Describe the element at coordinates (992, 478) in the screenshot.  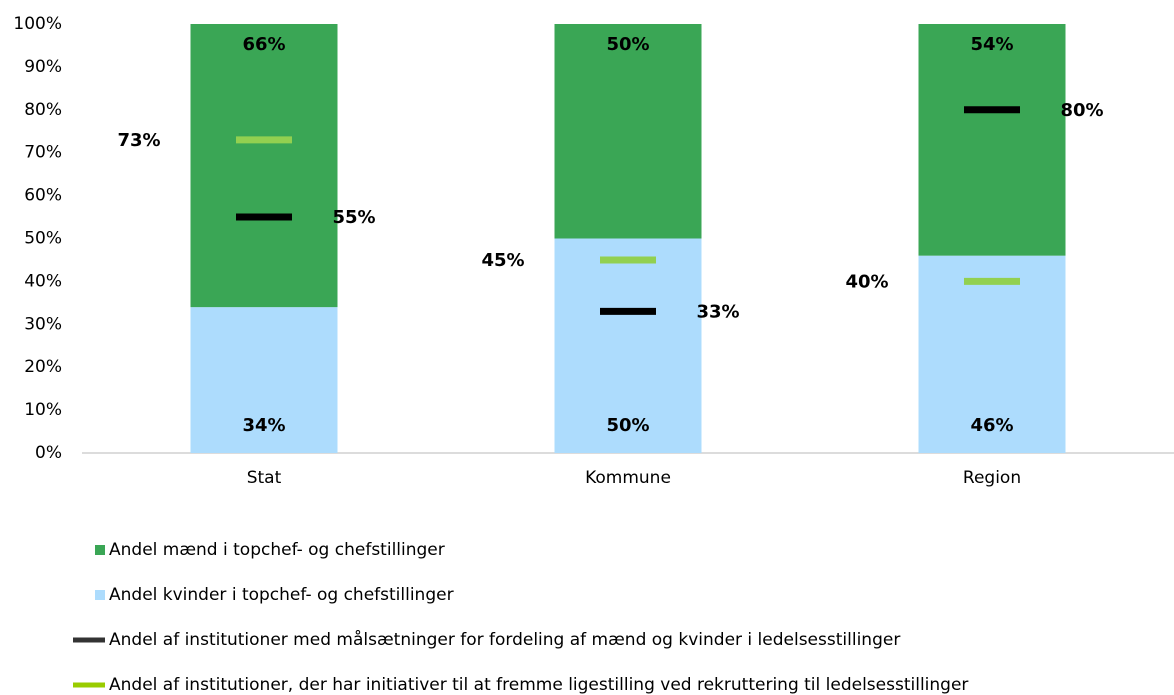
I see `x-tick-label: Region` at that location.